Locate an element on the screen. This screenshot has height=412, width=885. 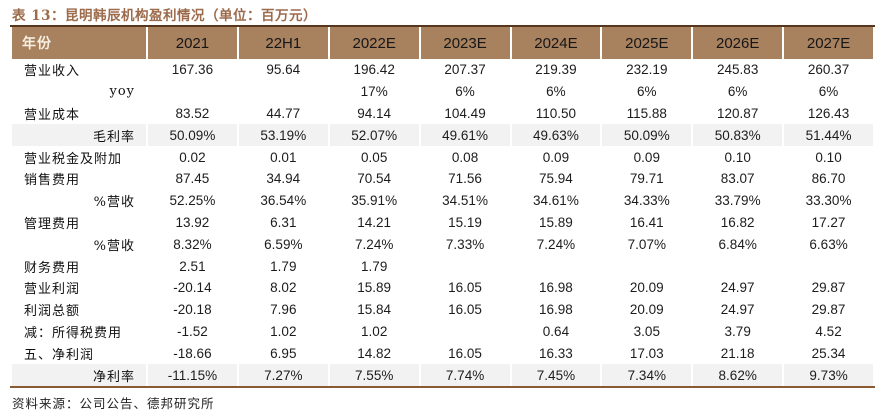
row-label: 营业成本 is located at coordinates (52, 115).